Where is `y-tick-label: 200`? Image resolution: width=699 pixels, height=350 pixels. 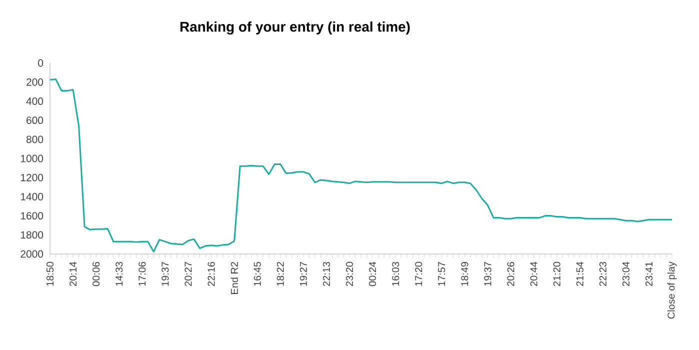 y-tick-label: 200 is located at coordinates (35, 82).